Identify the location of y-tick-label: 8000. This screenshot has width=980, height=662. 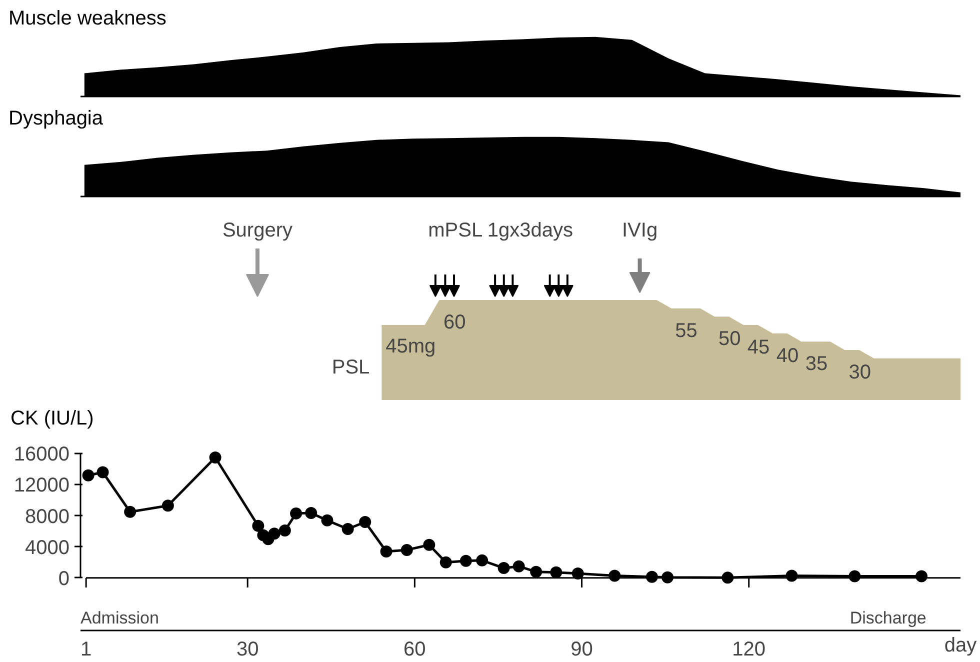
(47, 517).